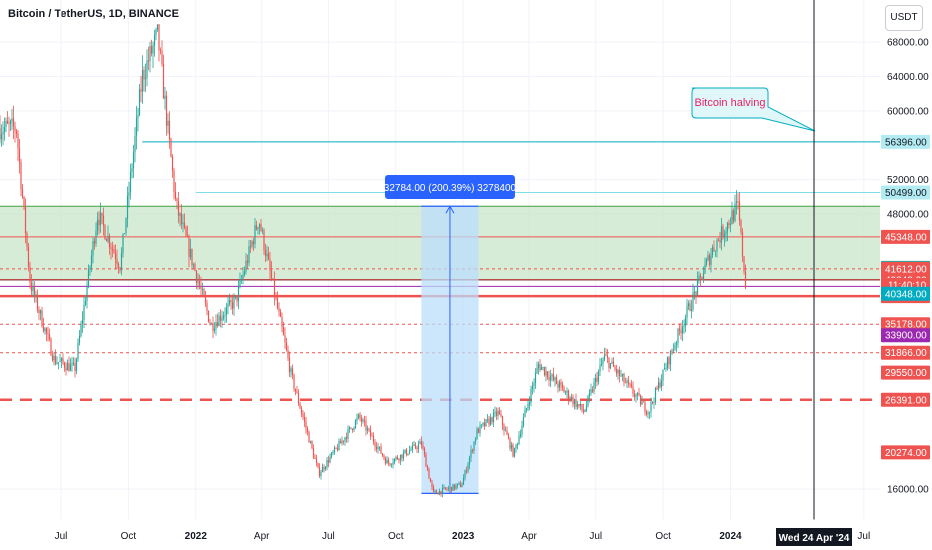 The width and height of the screenshot is (932, 550). What do you see at coordinates (753, 109) in the screenshot?
I see `halving-callout-bubble` at bounding box center [753, 109].